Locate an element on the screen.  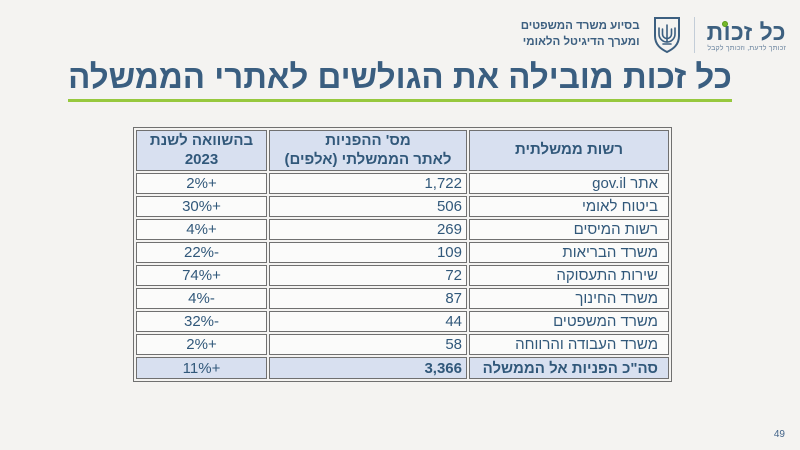
referrals-cell: 58 is located at coordinates (368, 344).